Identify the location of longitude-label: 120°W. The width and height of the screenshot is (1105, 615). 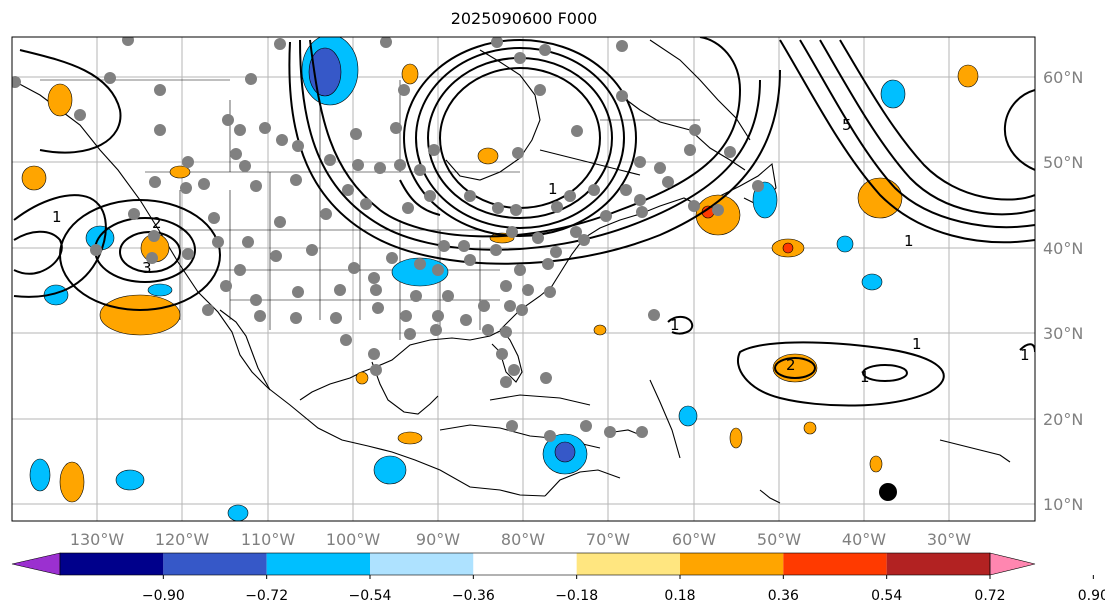
(182, 539).